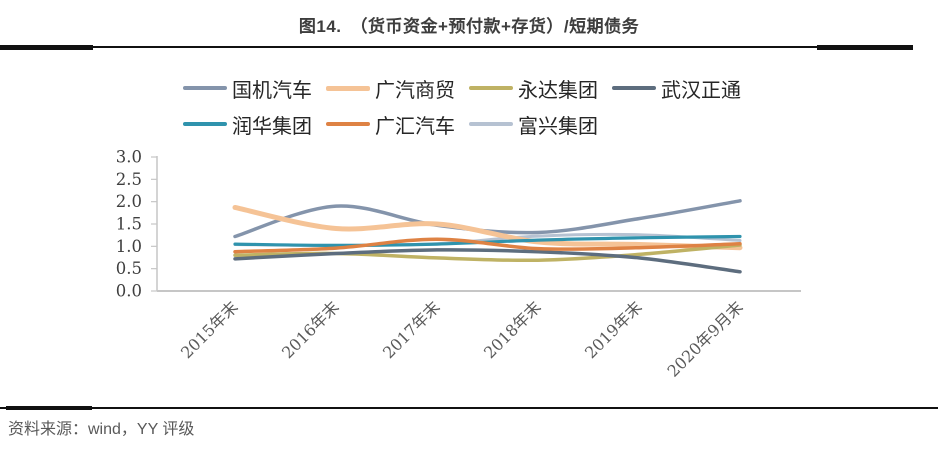 The height and width of the screenshot is (460, 938). I want to click on legend-label: 广汇汽车, so click(415, 125).